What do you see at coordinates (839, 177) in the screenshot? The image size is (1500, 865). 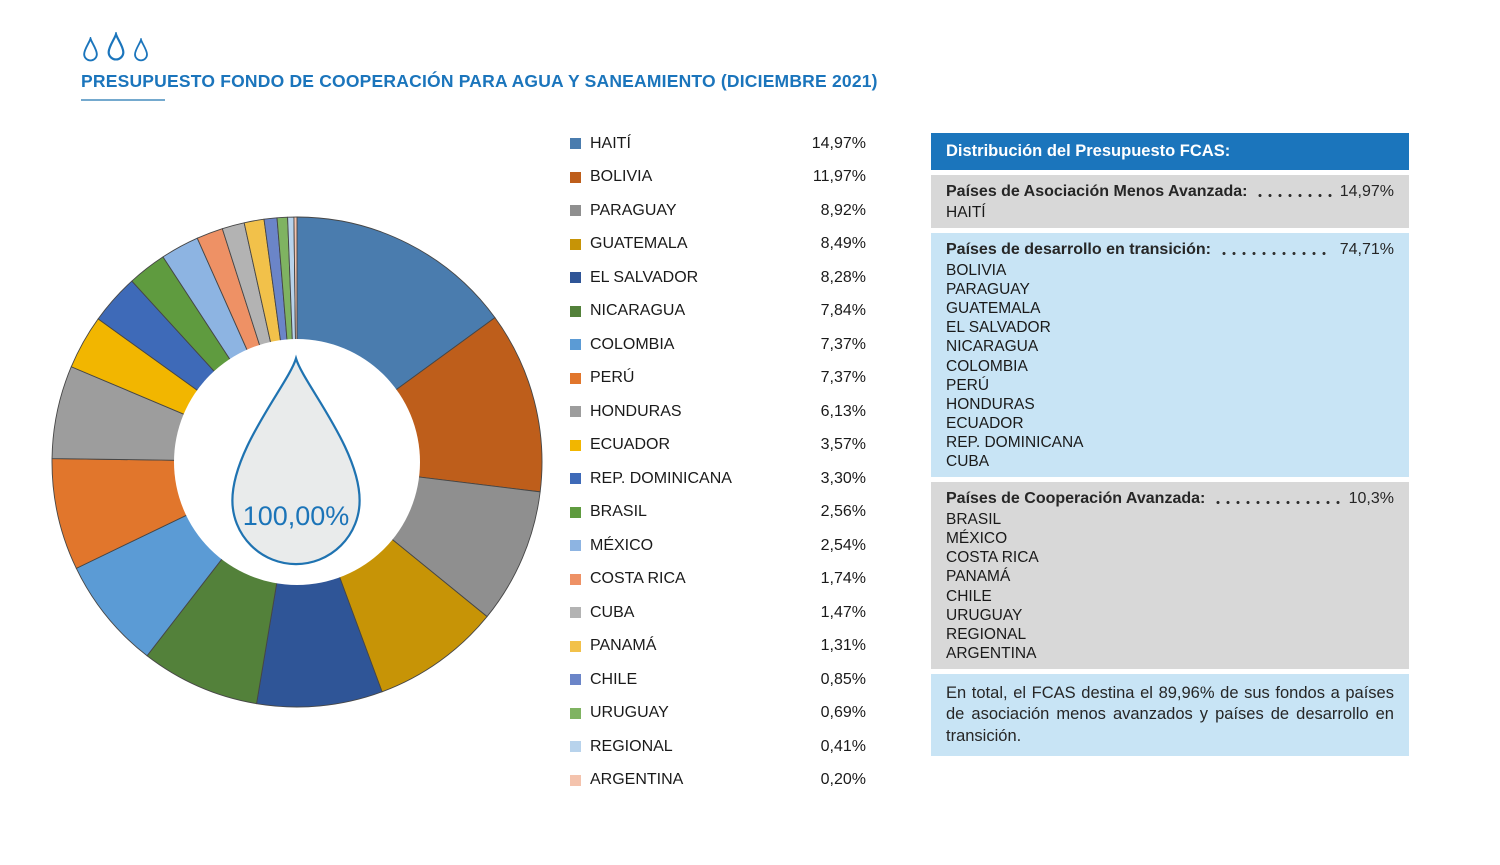 I see `legend-value: 11,97%` at bounding box center [839, 177].